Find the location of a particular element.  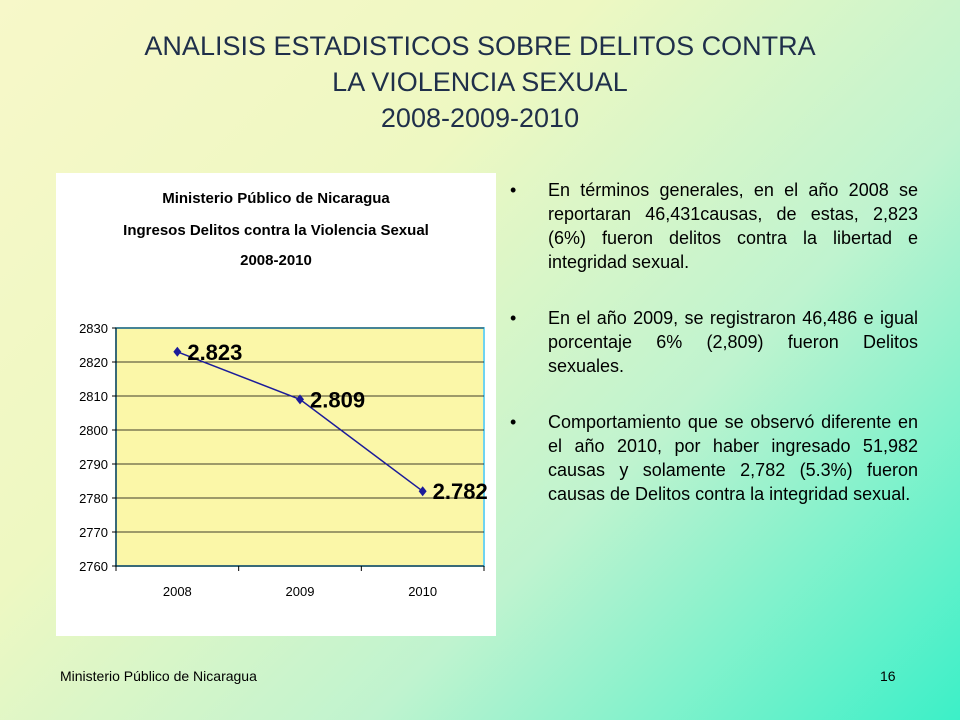

y-tick-label: 2770 is located at coordinates (93, 532).